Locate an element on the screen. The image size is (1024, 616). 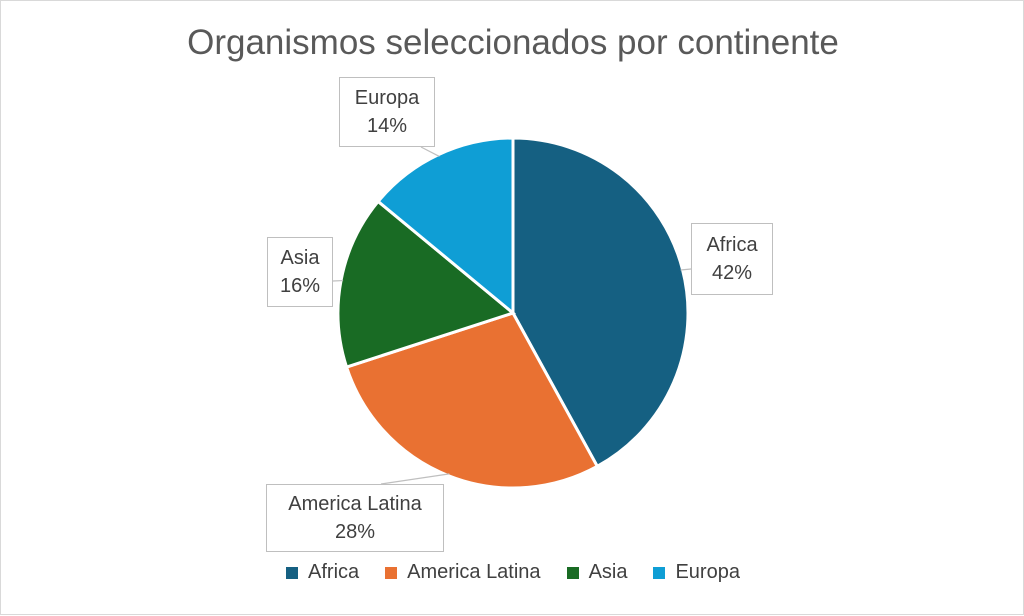
legend-label-africa: Africa is located at coordinates (333, 572).